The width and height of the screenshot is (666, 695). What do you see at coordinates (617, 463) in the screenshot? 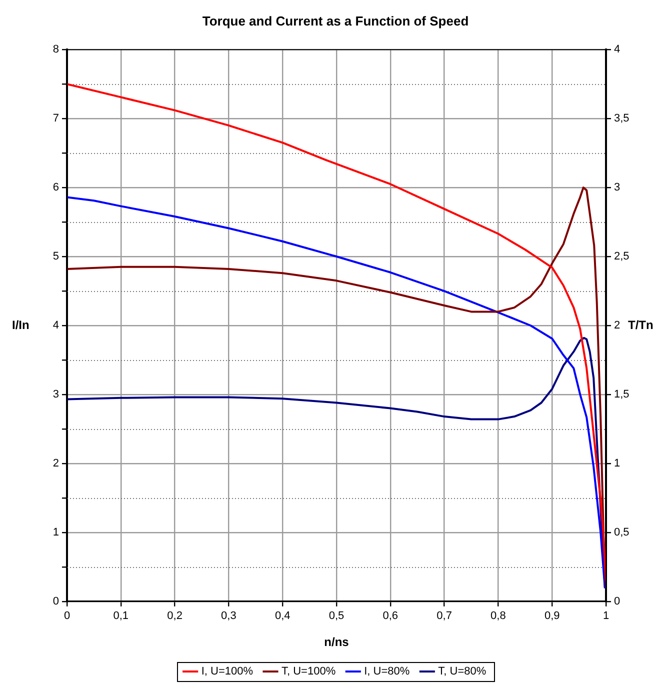
I see `y2-tick-label: 1` at bounding box center [617, 463].